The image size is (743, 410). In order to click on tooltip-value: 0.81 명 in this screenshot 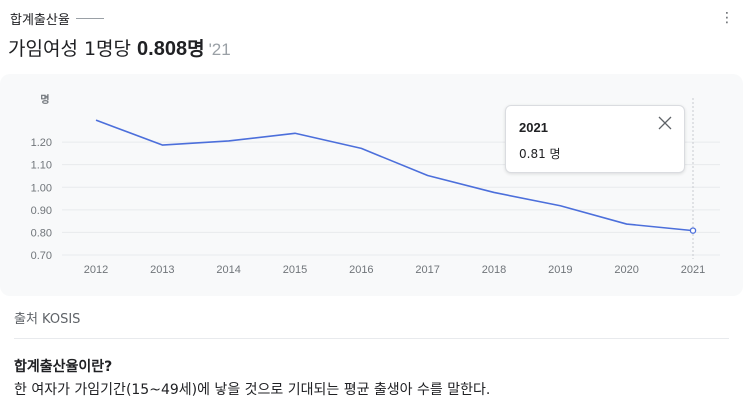, I will do `click(540, 154)`.